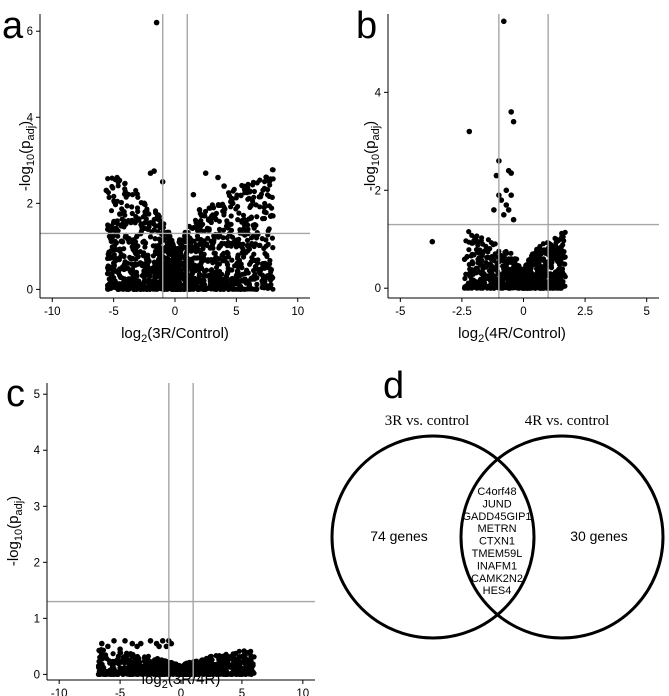  I want to click on y-tick-label: 0, so click(37, 675).